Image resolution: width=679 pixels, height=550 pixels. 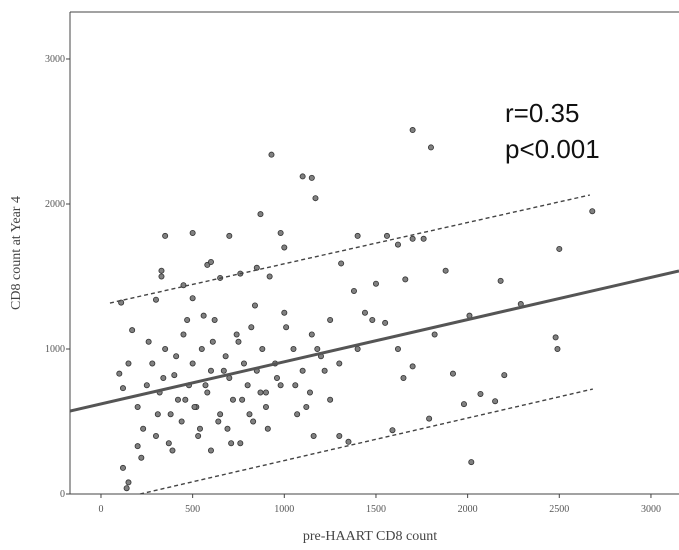 I want to click on x-tick-label: 1000, so click(x=284, y=509).